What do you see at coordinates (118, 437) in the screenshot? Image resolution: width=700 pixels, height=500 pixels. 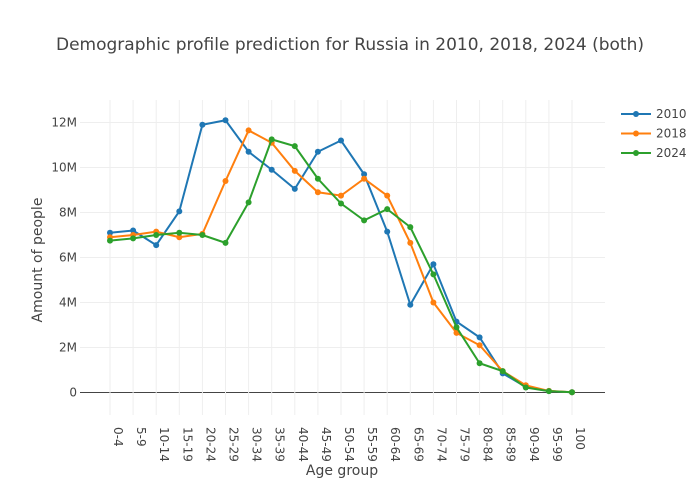 I see `x-tick-label: 0-4` at bounding box center [118, 437].